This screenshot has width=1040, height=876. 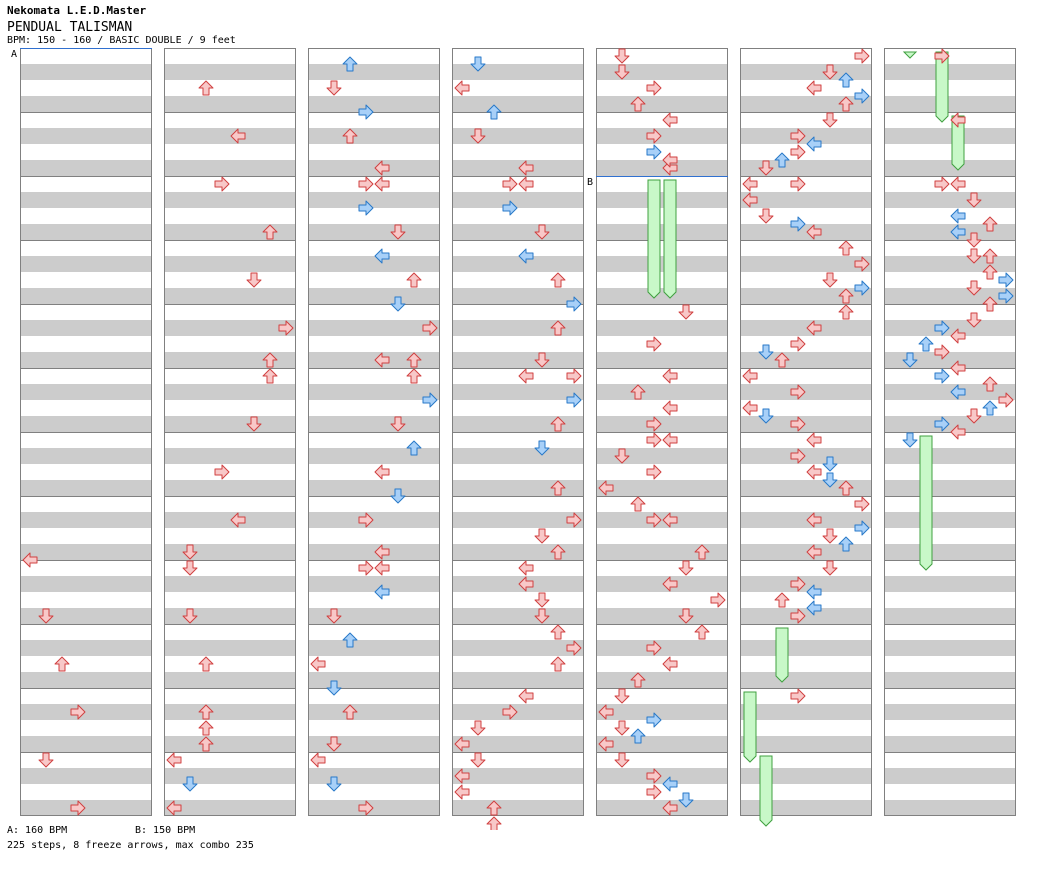 I want to click on bpm-marker-label: A, so click(x=14, y=54).